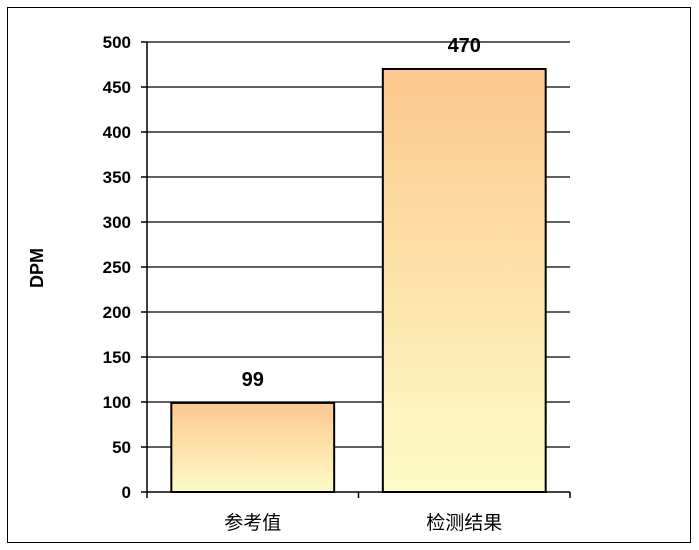  Describe the element at coordinates (252, 523) in the screenshot. I see `x-category-label-1: 参考值` at that location.